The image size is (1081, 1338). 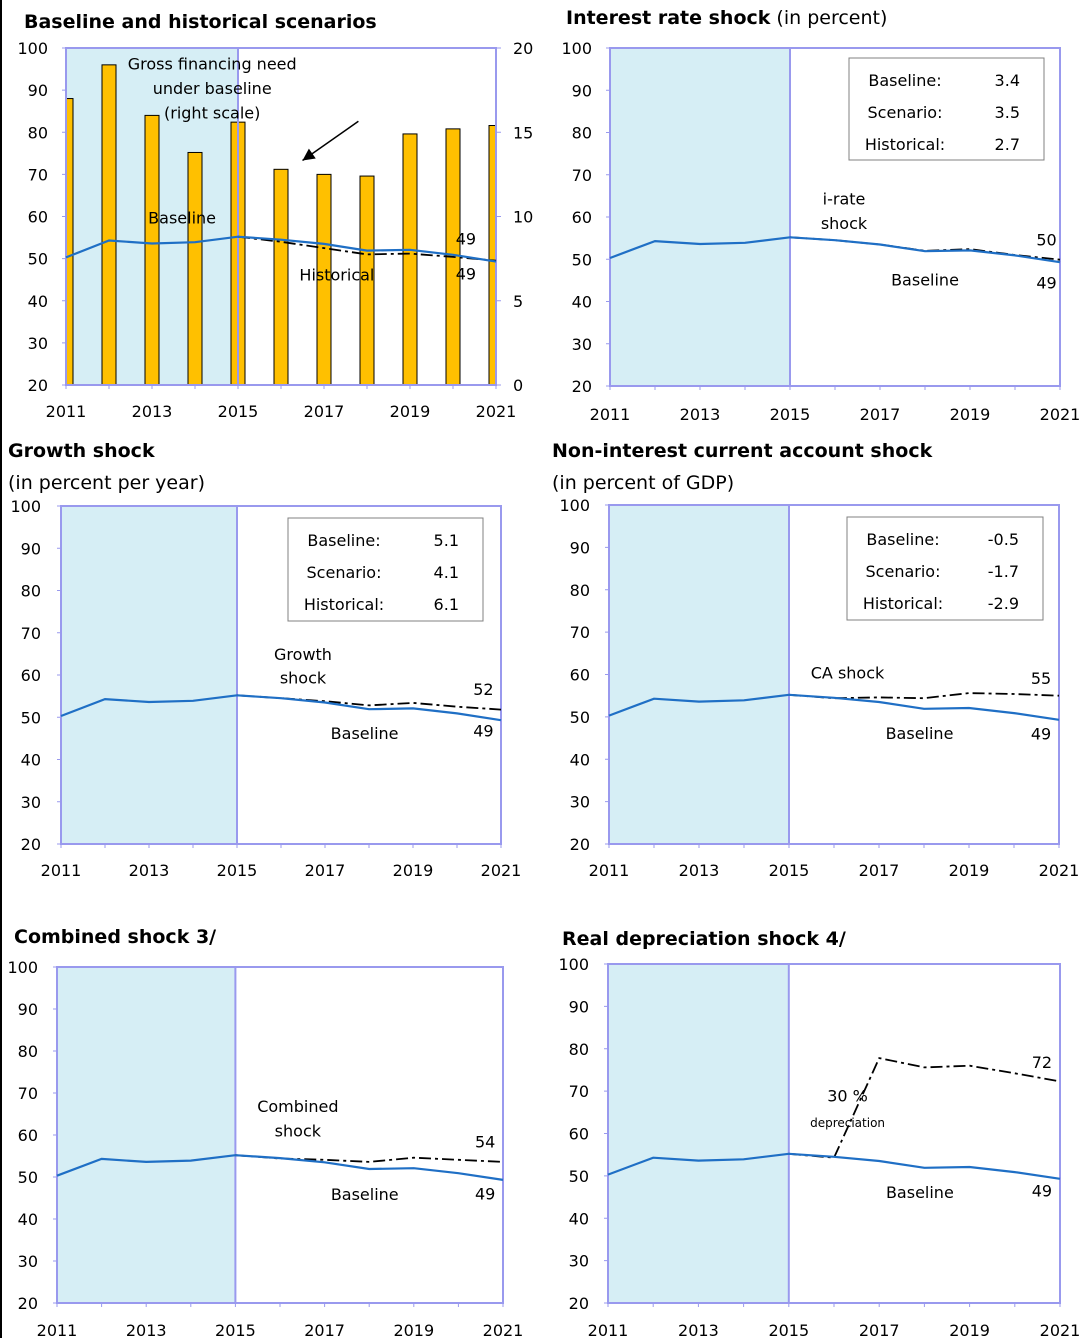 I want to click on summary-row-value: -2.9, so click(x=1003, y=603).